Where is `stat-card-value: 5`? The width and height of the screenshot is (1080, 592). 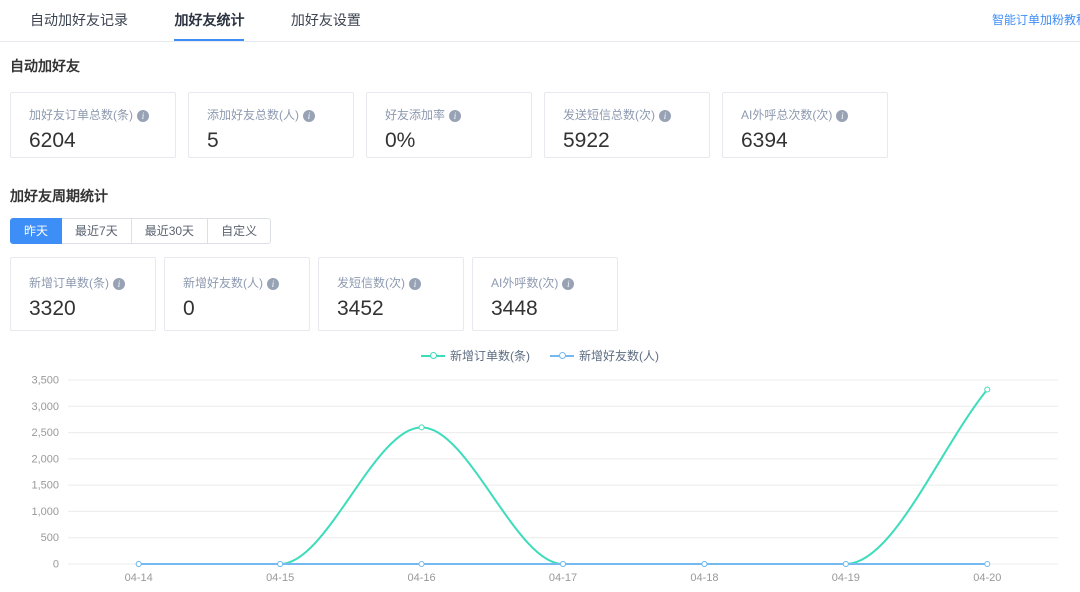
stat-card-value: 5 is located at coordinates (213, 140).